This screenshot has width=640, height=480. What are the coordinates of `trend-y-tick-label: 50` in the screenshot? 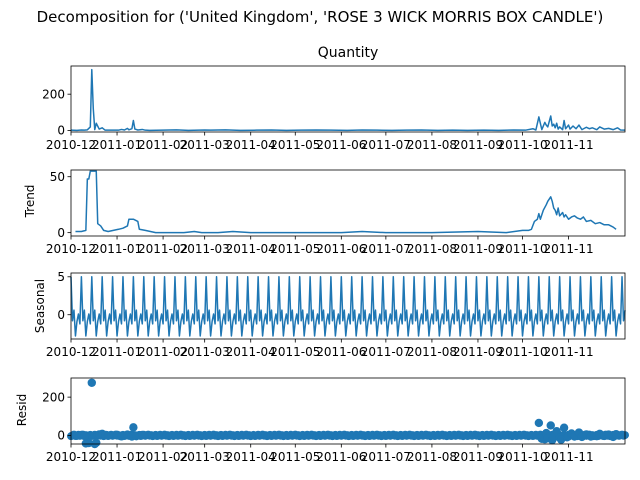 It's located at (57, 177).